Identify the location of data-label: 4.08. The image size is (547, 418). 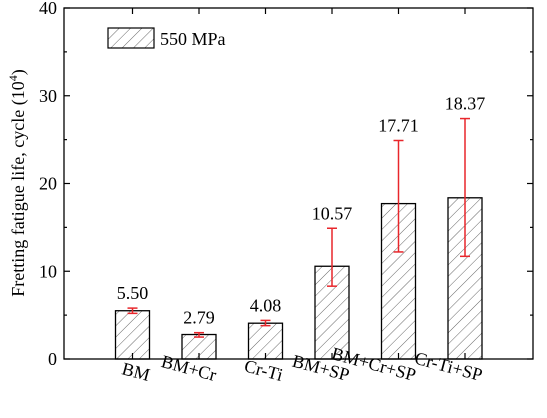
(266, 305).